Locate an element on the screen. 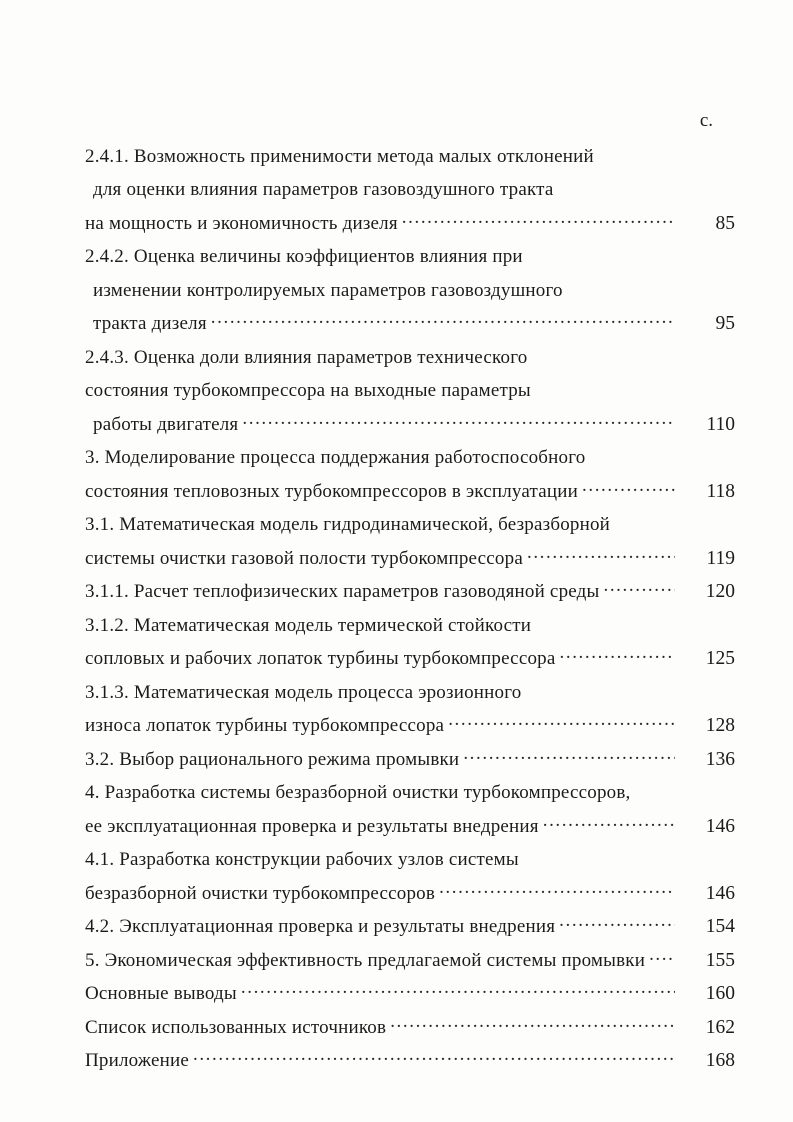  toc-row: Список использованных источников 162 is located at coordinates (410, 1027).